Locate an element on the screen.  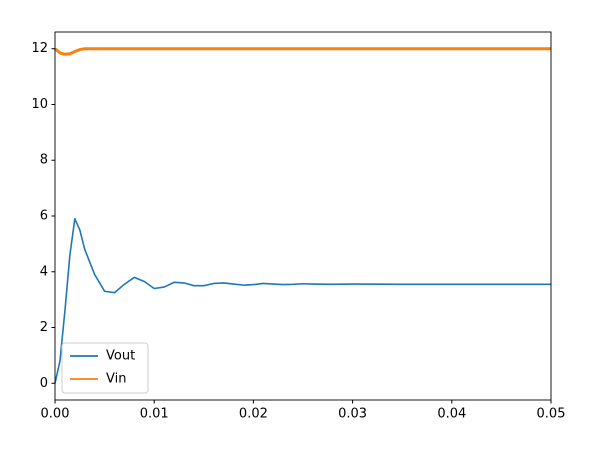
y-tick-label: 0 is located at coordinates (44, 383).